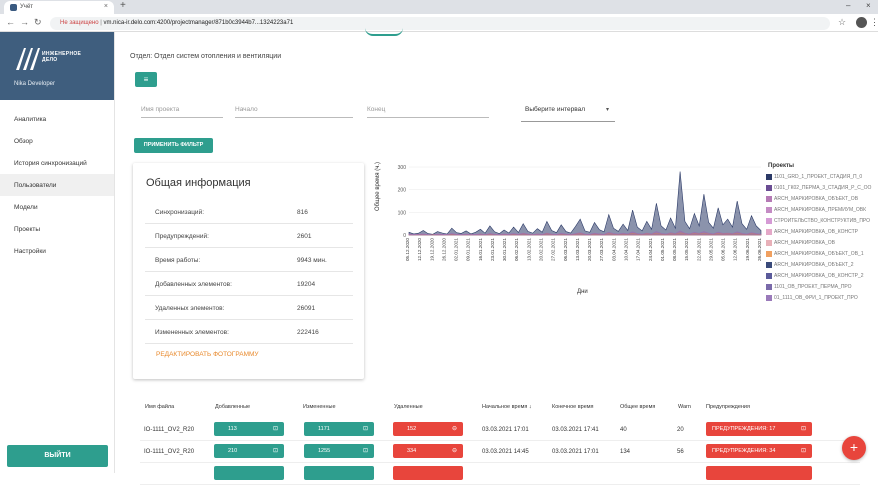 The image size is (878, 485). I want to click on legend-item: ARCH_МАРКИРОВКА_ОВ, so click(821, 244).